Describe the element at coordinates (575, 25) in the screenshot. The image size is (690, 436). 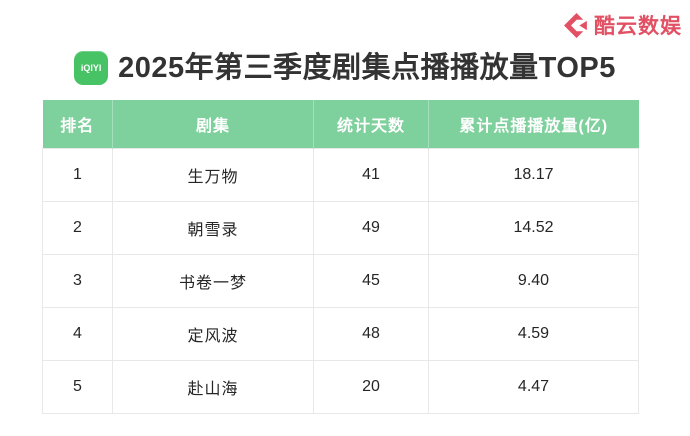
I see `kuyun-logo-icon` at that location.